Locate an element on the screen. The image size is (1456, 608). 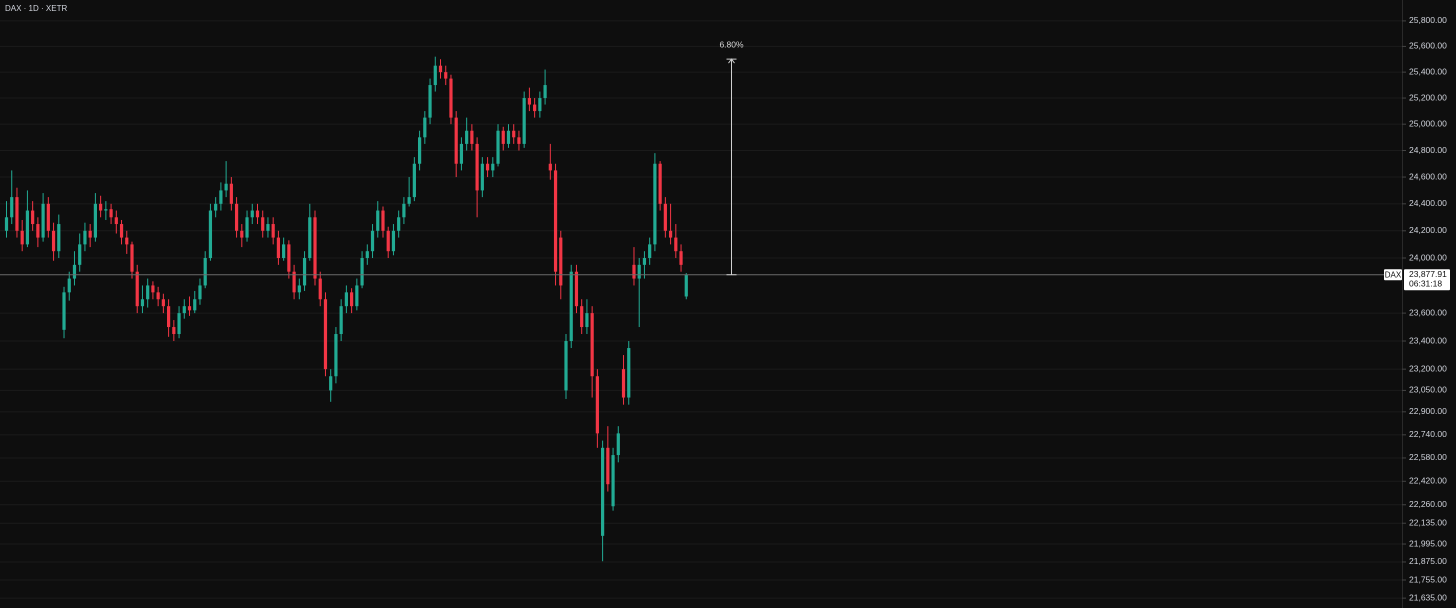
measure-arrow is located at coordinates (731, 61).